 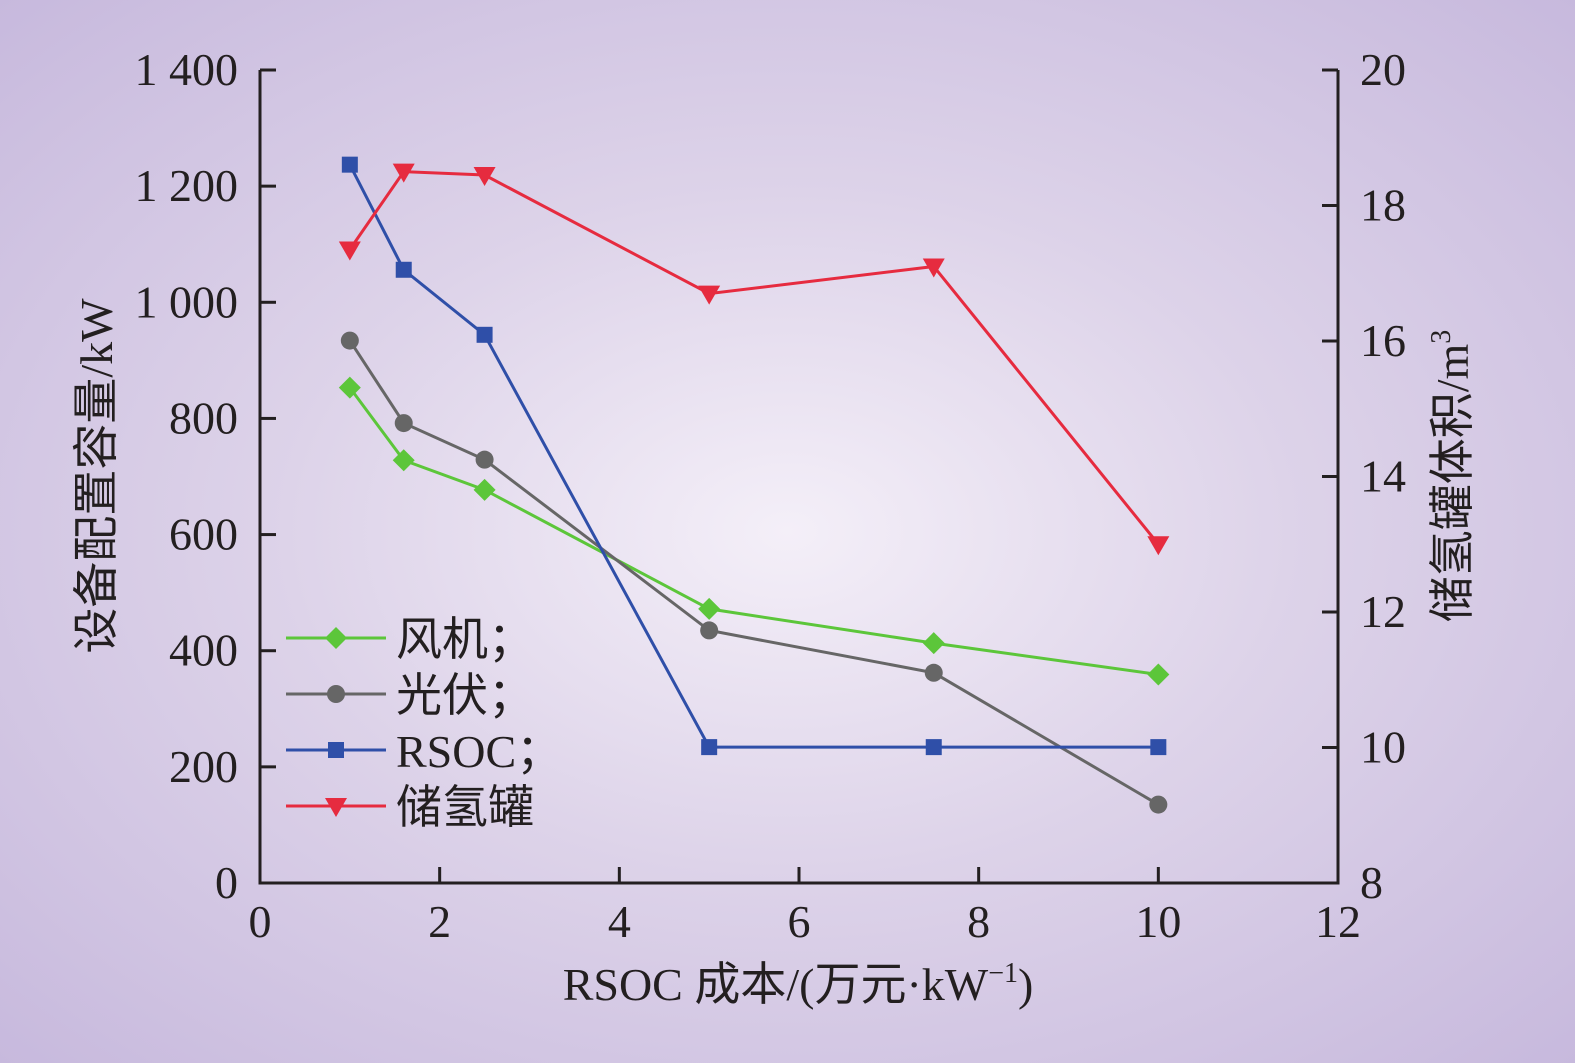 What do you see at coordinates (1383, 205) in the screenshot?
I see `y2-tick-label-18: 18` at bounding box center [1383, 205].